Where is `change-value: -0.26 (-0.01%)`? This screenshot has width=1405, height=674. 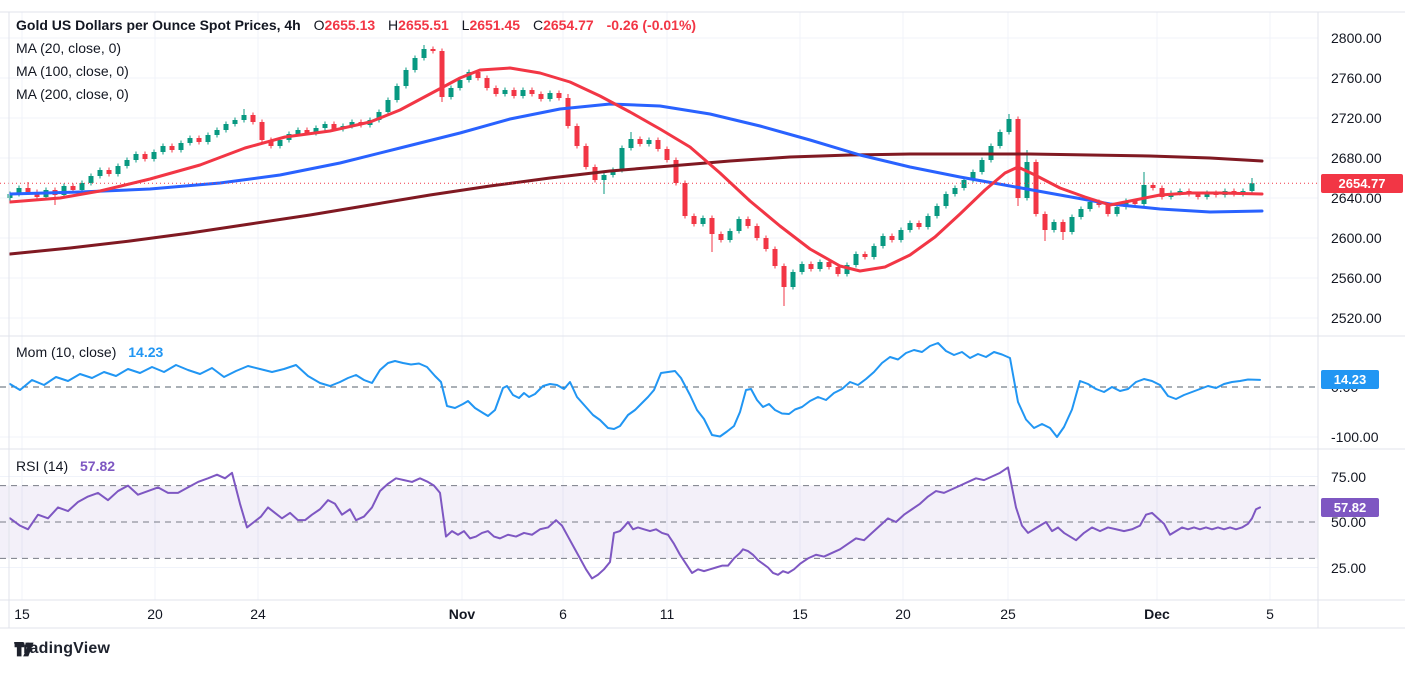
change-value: -0.26 (-0.01%) is located at coordinates (651, 25).